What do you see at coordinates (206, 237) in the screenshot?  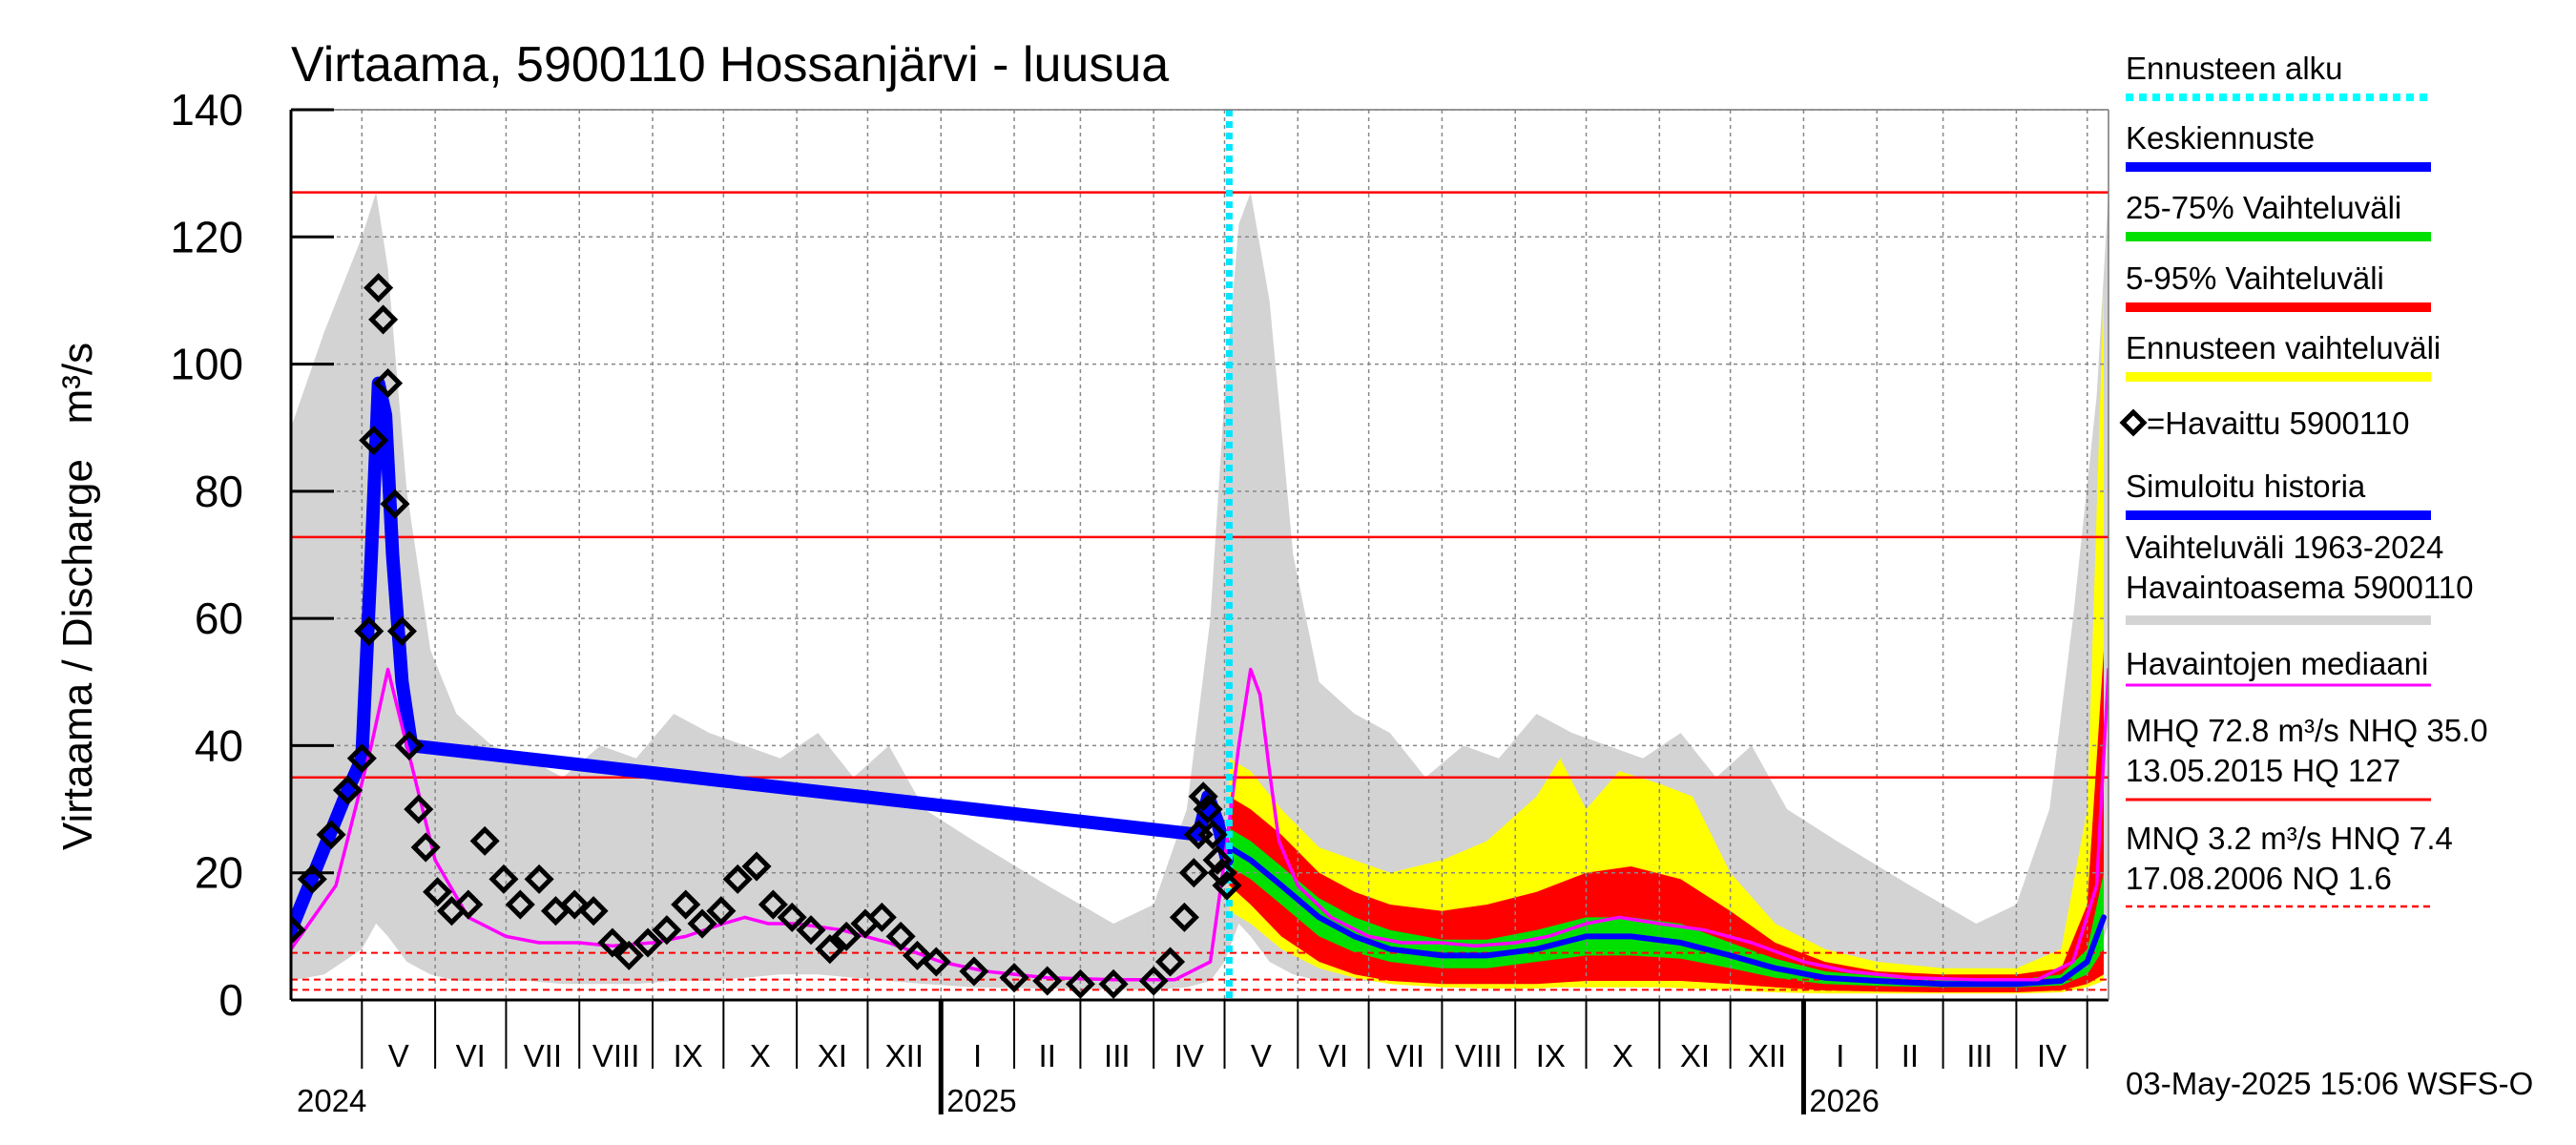 I see `y-tick-label-6: 120` at bounding box center [206, 237].